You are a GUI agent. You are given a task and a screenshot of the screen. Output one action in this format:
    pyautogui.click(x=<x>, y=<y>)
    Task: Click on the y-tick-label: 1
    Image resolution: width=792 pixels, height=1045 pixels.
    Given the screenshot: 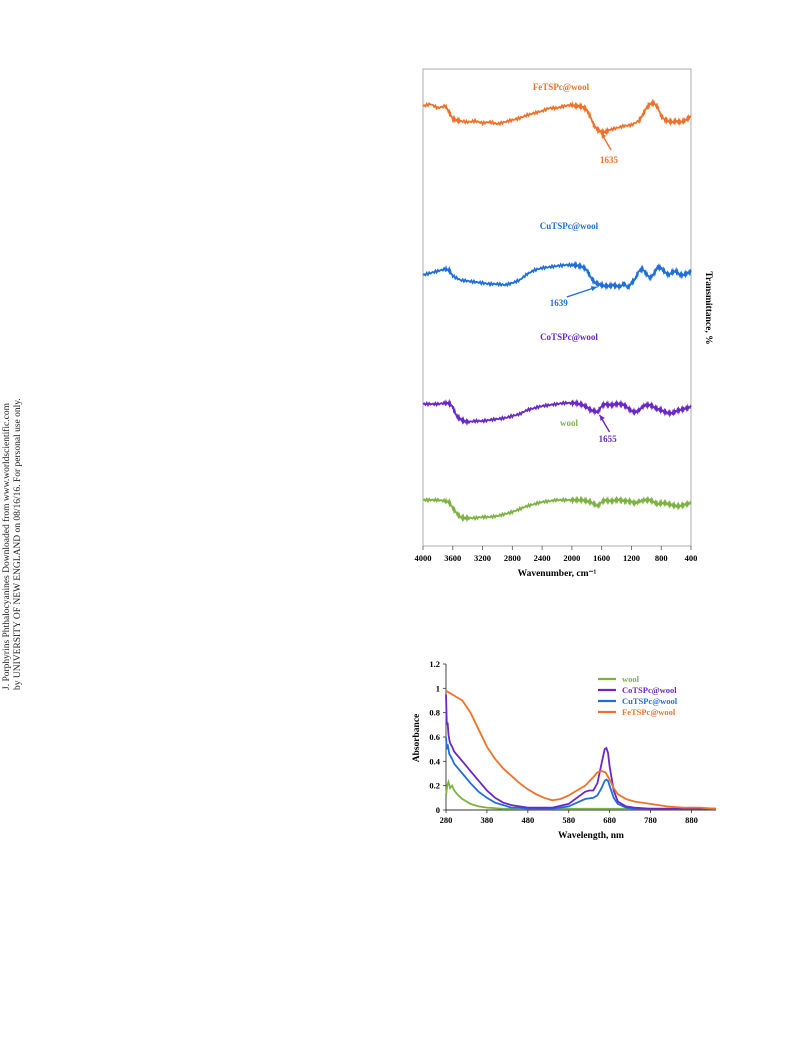 What is the action you would take?
    pyautogui.click(x=438, y=688)
    